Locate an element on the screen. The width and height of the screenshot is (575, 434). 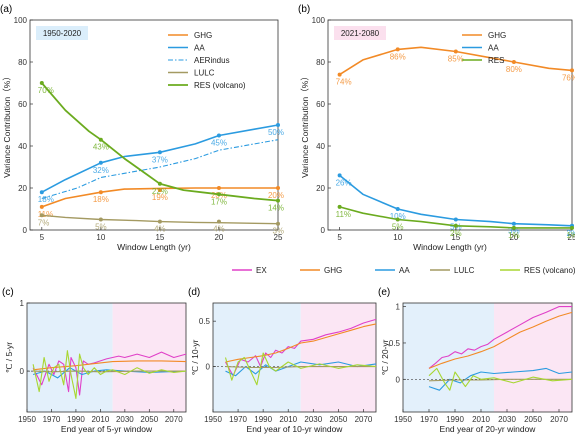
panel-label: (d) is located at coordinates (194, 292).